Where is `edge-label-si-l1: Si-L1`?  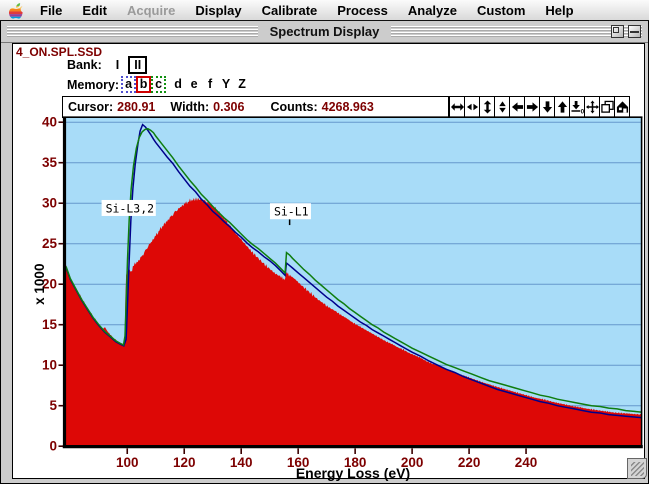 edge-label-si-l1: Si-L1 is located at coordinates (290, 211).